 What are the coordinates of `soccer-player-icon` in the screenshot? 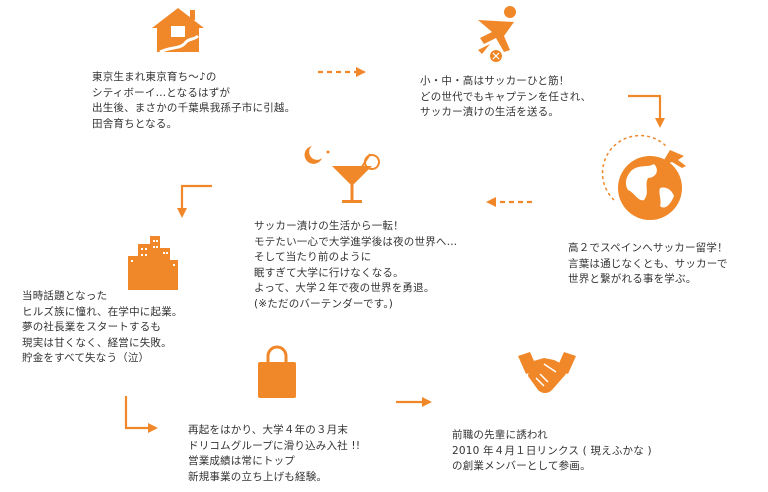 It's located at (497, 34).